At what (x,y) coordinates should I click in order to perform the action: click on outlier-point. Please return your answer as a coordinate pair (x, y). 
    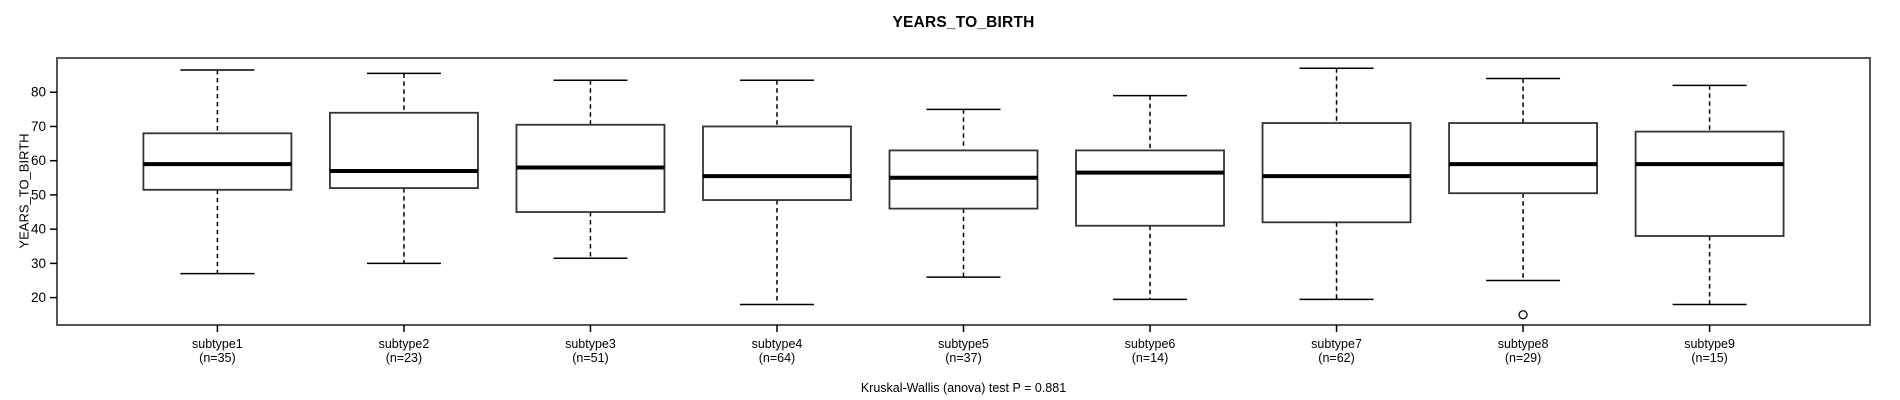
    Looking at the image, I should click on (1523, 315).